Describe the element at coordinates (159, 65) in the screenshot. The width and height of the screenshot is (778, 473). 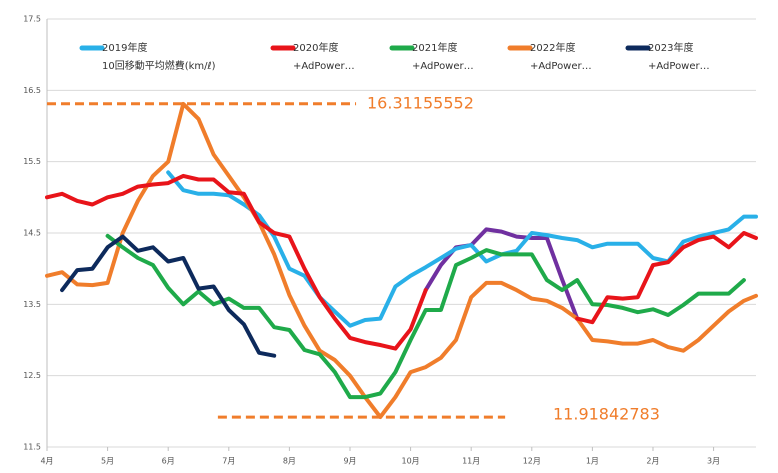
I see `legend-sub: 10回移動平均燃費(km/ℓ)` at that location.